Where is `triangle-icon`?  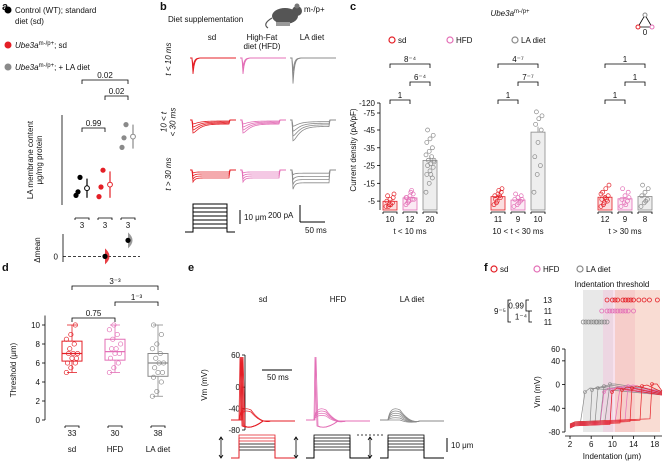 triangle-icon is located at coordinates (645, 21).